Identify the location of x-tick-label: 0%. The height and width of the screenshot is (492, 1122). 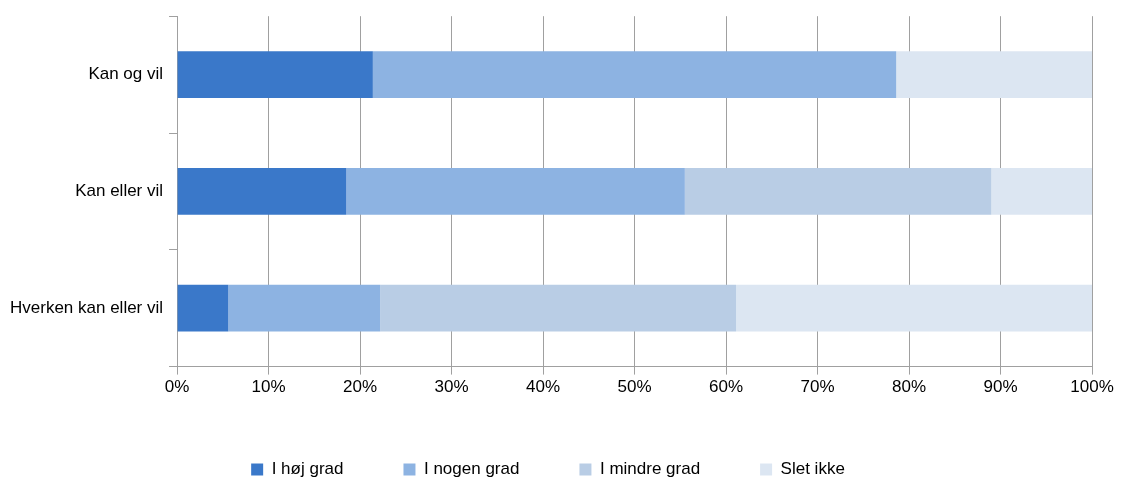
(177, 387).